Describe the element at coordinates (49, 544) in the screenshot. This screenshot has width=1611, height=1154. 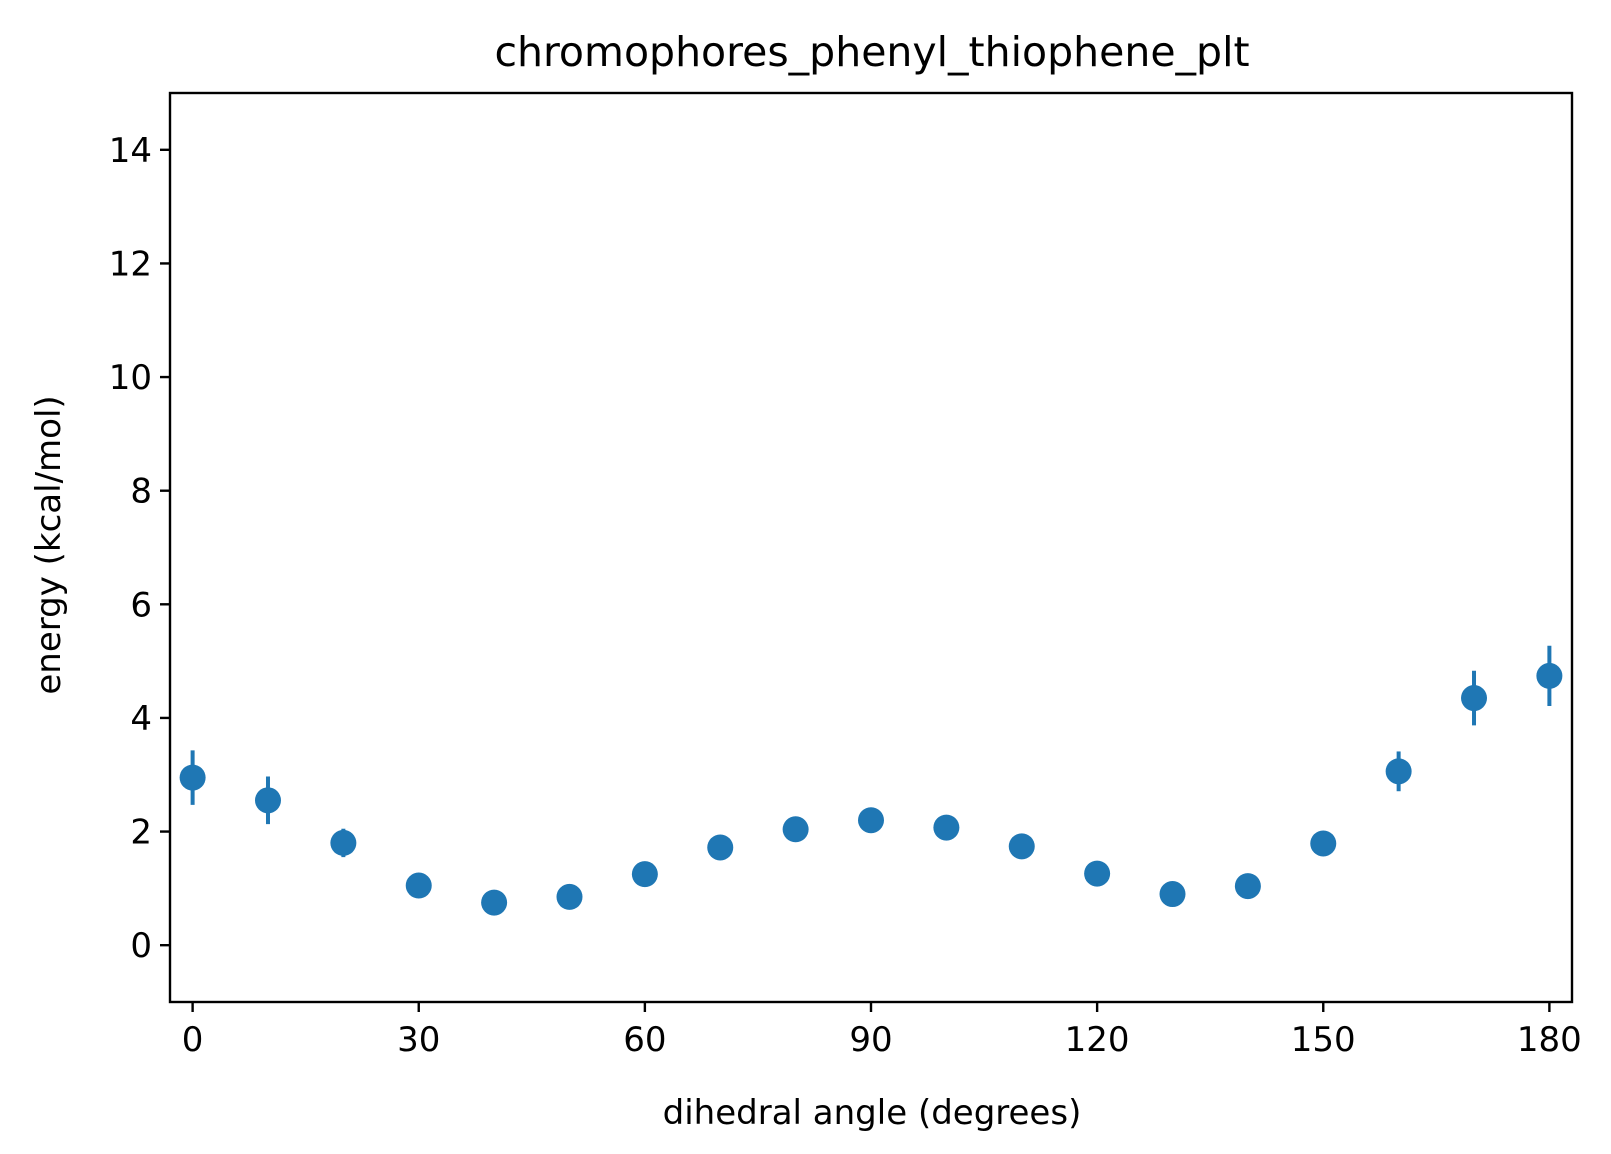
I see `y-axis-label: energy (kcal/mol)` at that location.